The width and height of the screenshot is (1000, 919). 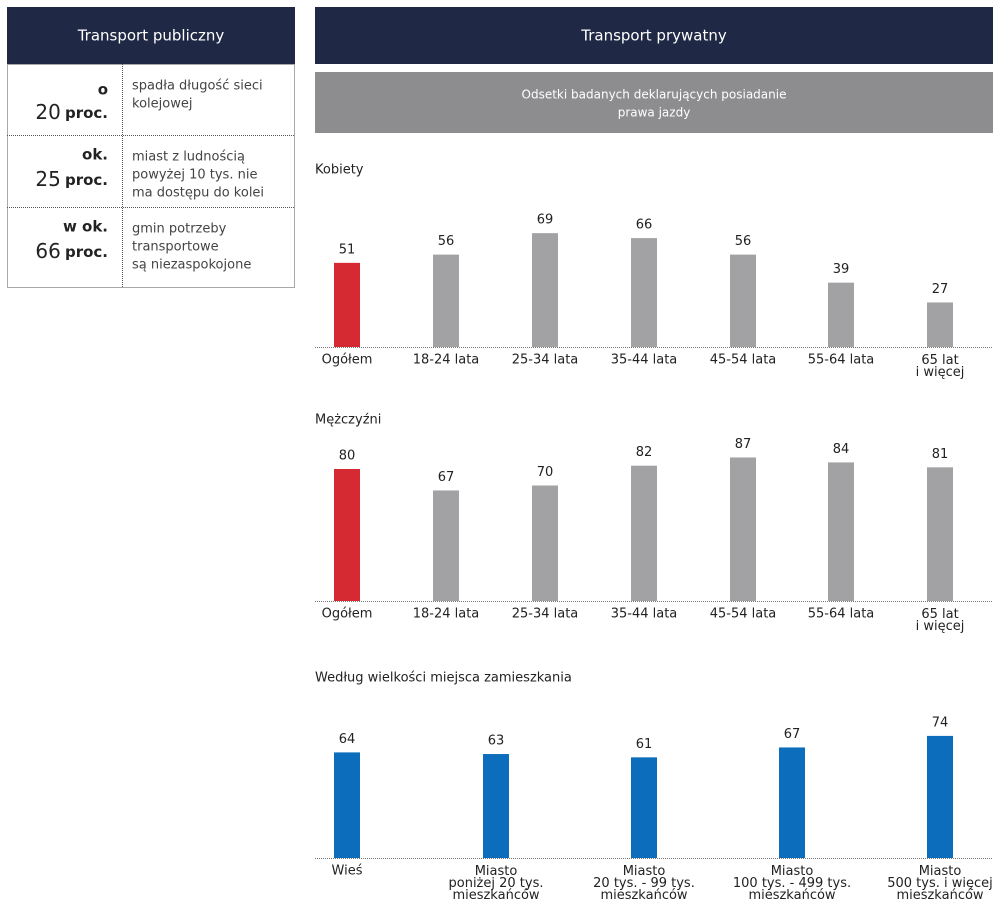 What do you see at coordinates (347, 739) in the screenshot?
I see `value-label: 64` at bounding box center [347, 739].